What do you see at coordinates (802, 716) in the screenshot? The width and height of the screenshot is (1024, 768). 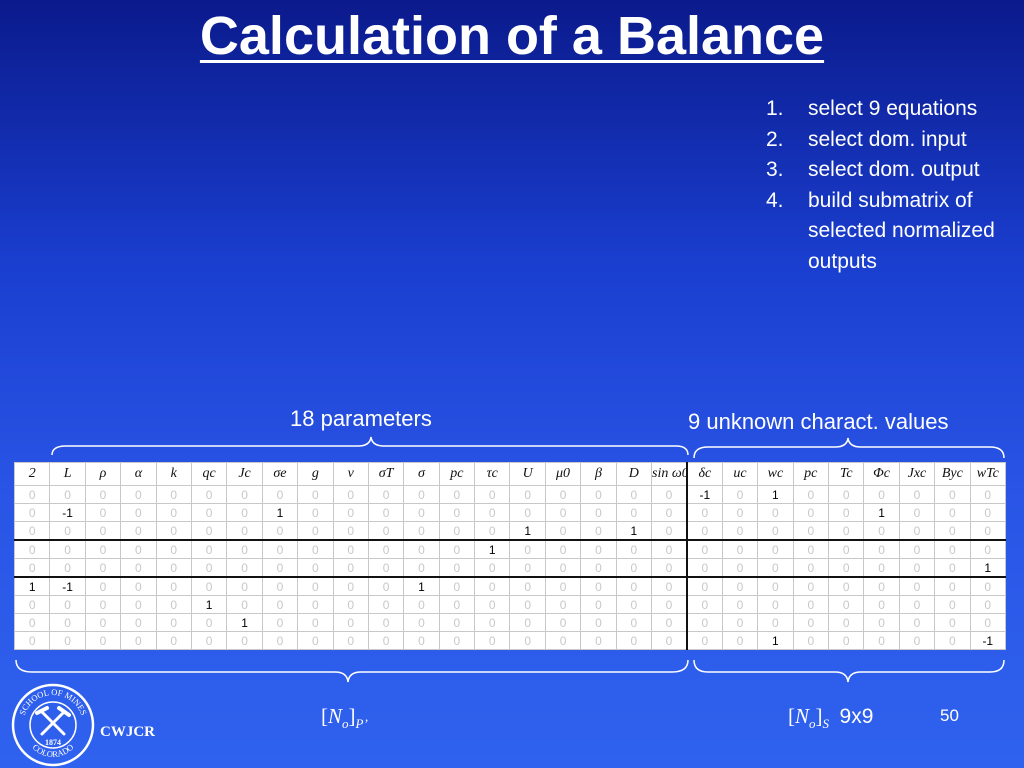 I see `ns-symbol: N` at bounding box center [802, 716].